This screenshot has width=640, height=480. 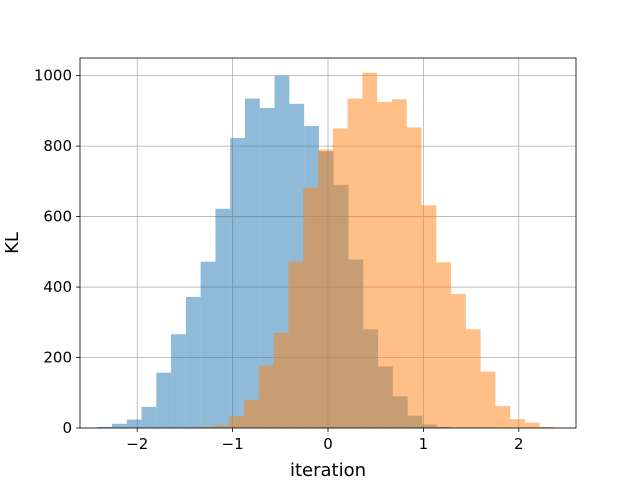 I want to click on y-tick-label: 400, so click(x=57, y=287).